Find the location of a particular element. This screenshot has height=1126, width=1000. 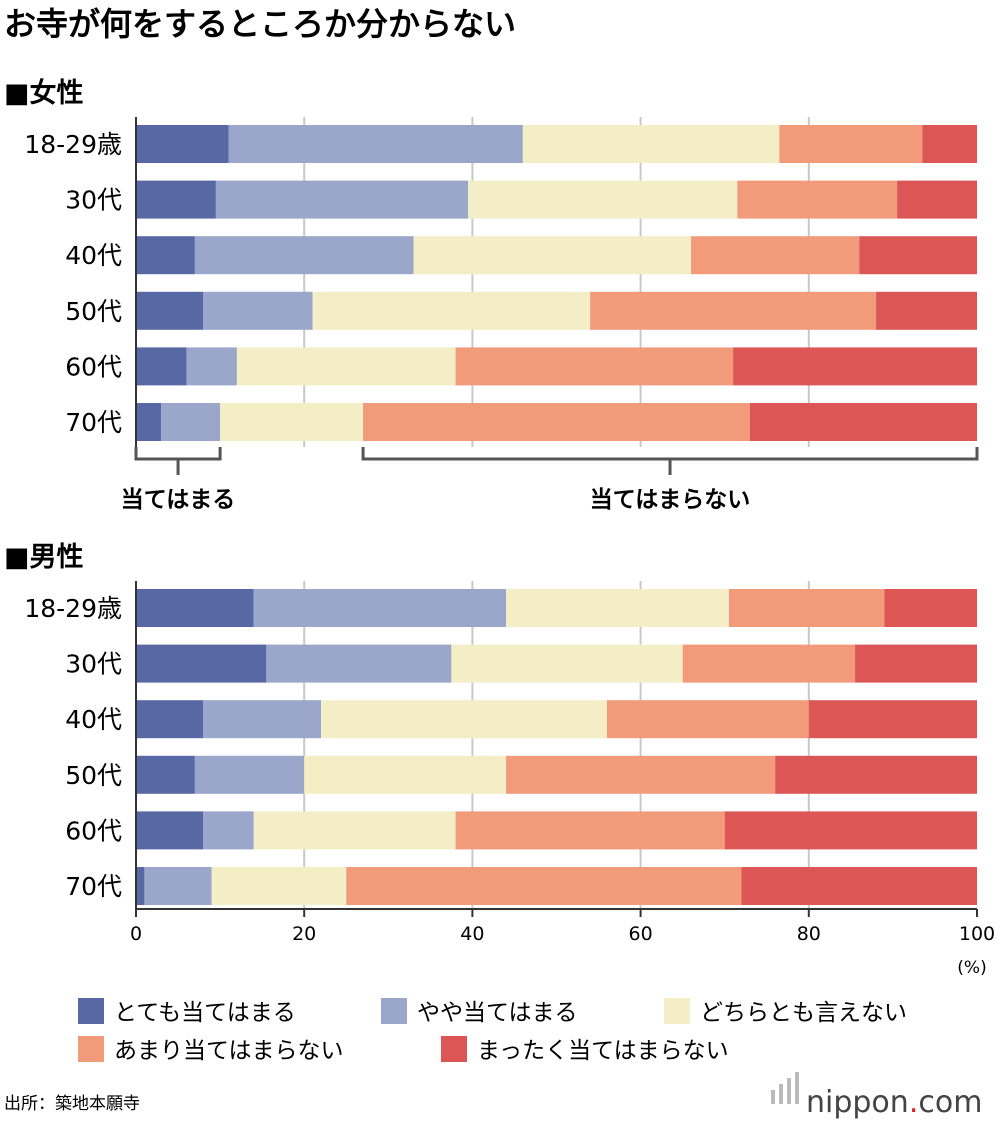

x-tick-label-0: 0 is located at coordinates (136, 934).